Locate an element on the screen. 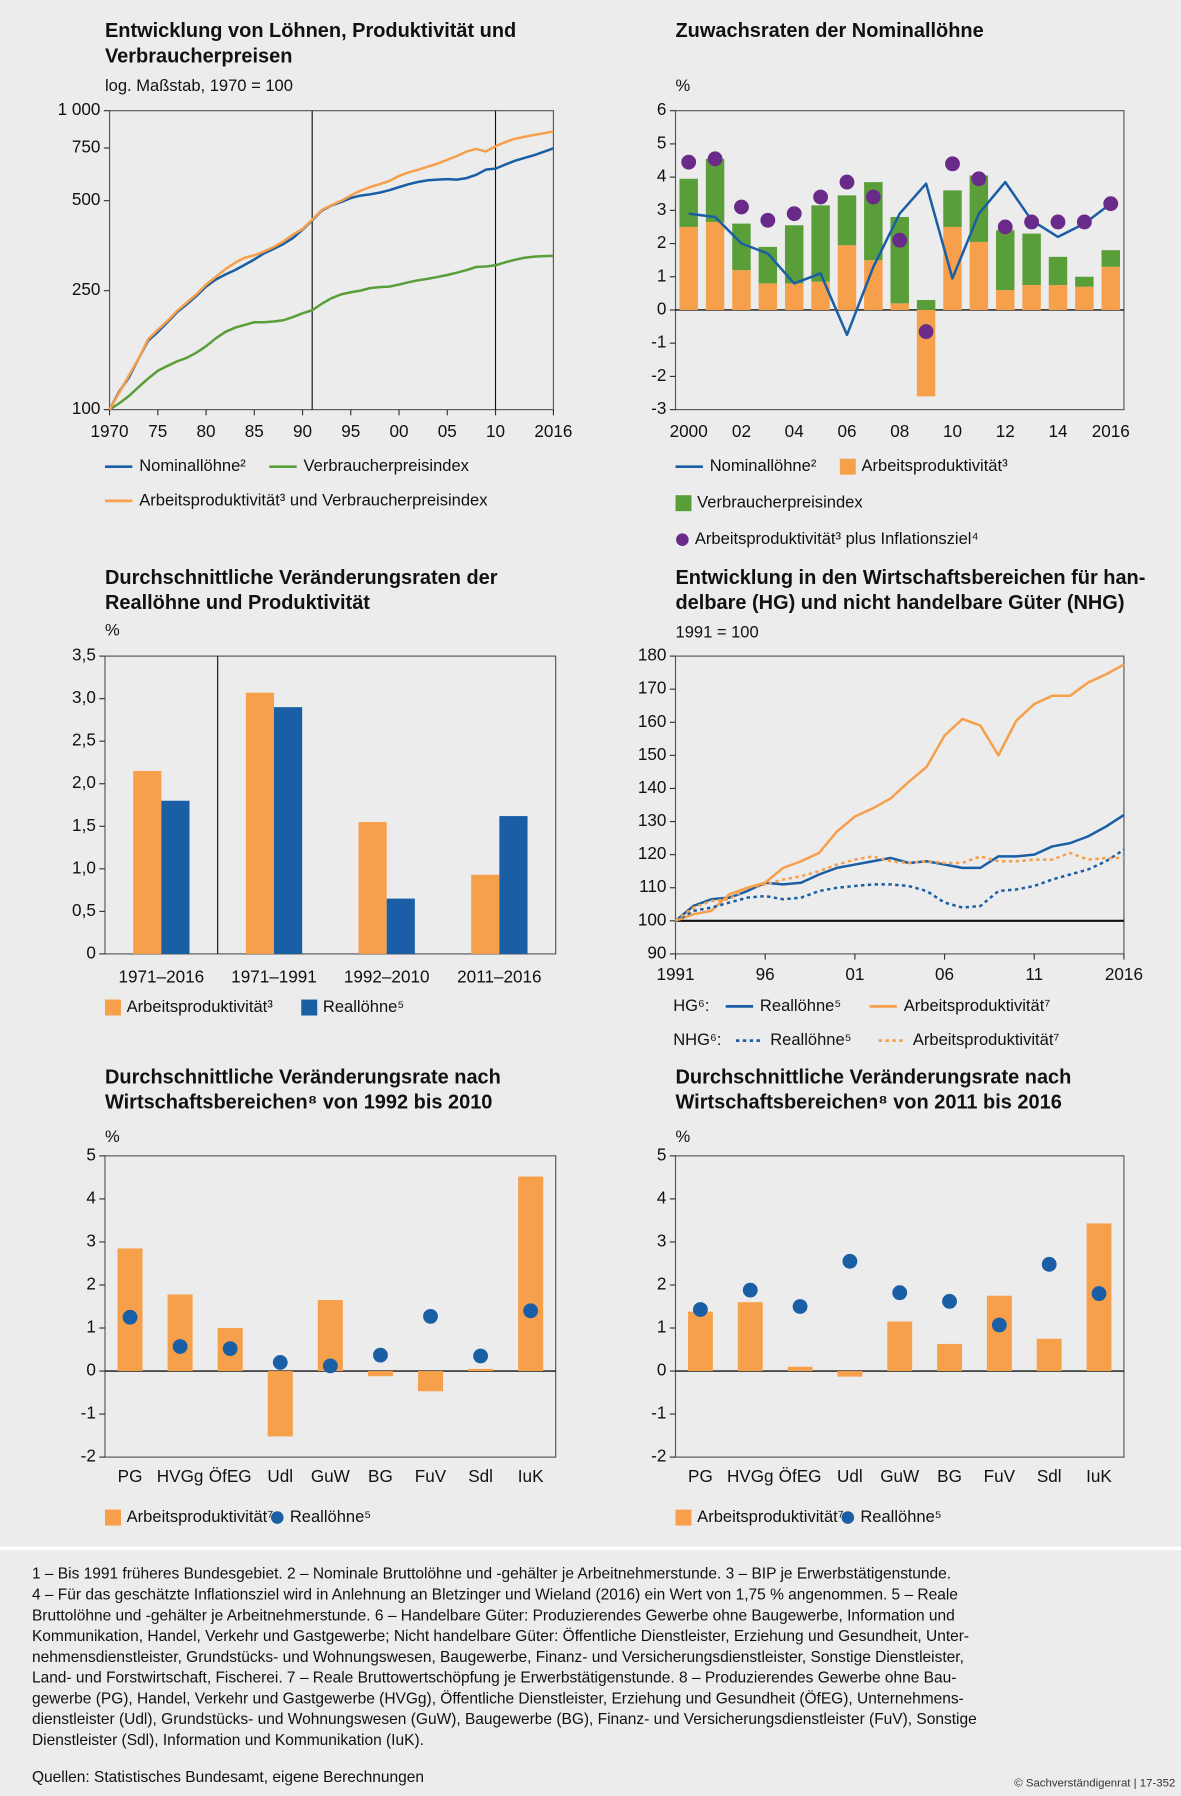  x-tick-label: 10 is located at coordinates (495, 431).